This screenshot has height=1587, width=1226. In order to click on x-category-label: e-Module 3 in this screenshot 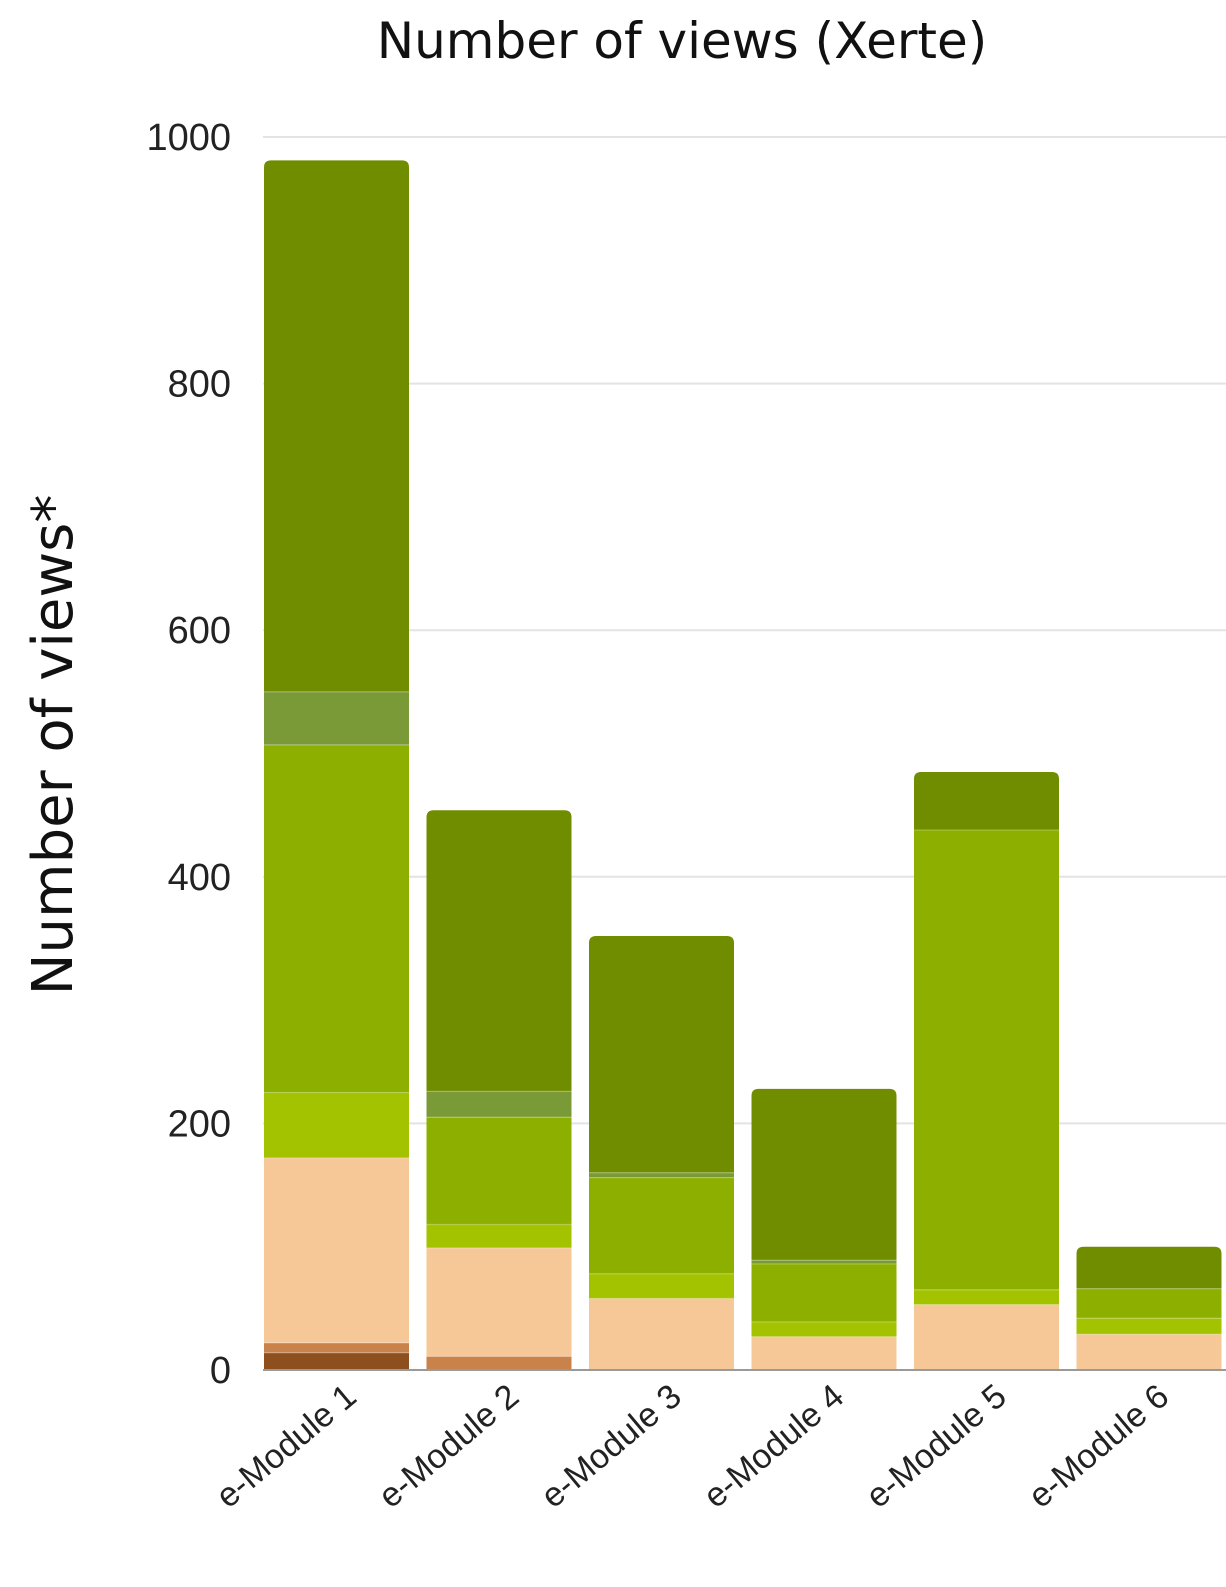, I will do `click(611, 1446)`.